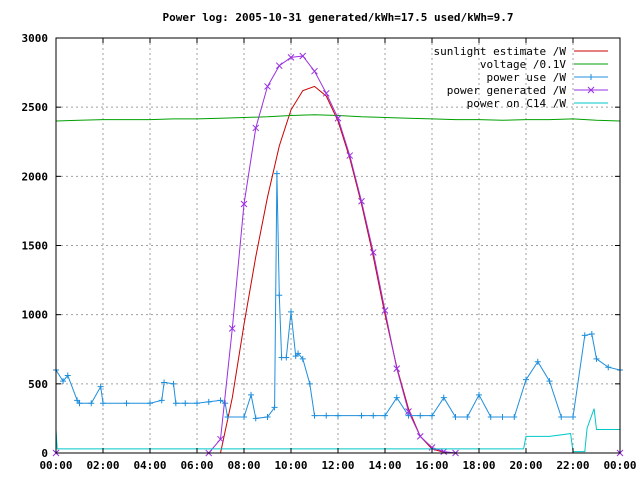 The height and width of the screenshot is (480, 640). I want to click on y-tick-label: 2000, so click(35, 176).